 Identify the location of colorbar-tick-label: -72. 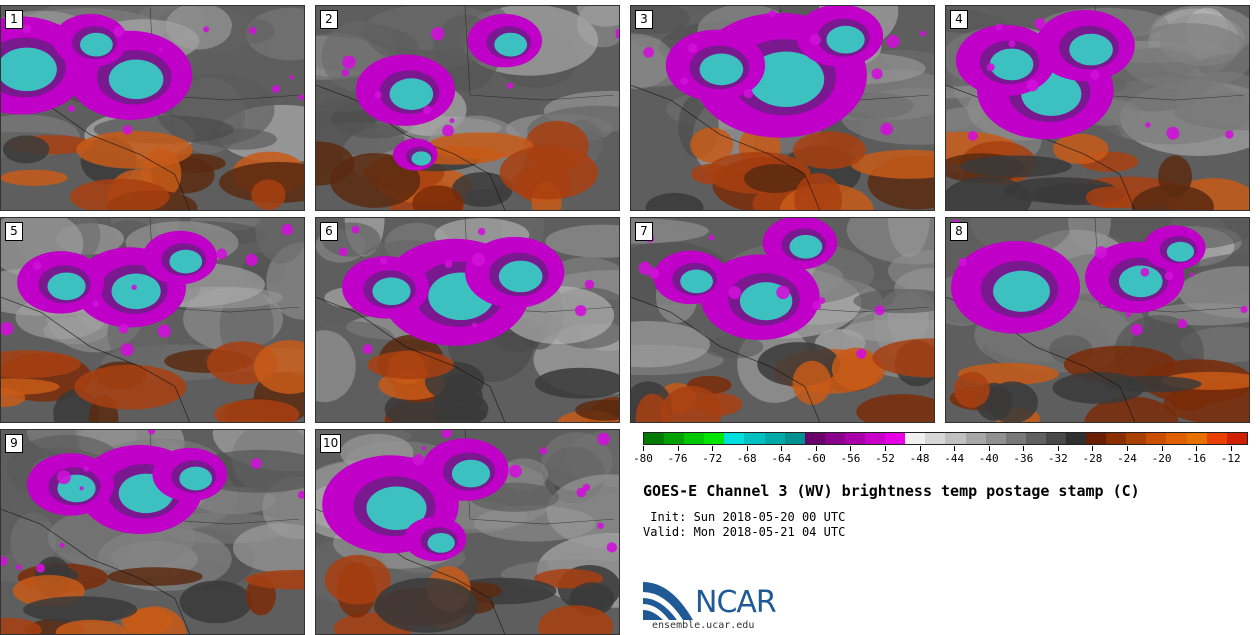
(712, 458).